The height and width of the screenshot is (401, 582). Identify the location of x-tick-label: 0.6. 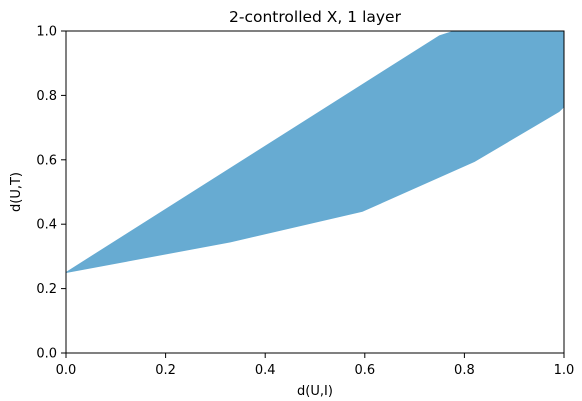
(364, 370).